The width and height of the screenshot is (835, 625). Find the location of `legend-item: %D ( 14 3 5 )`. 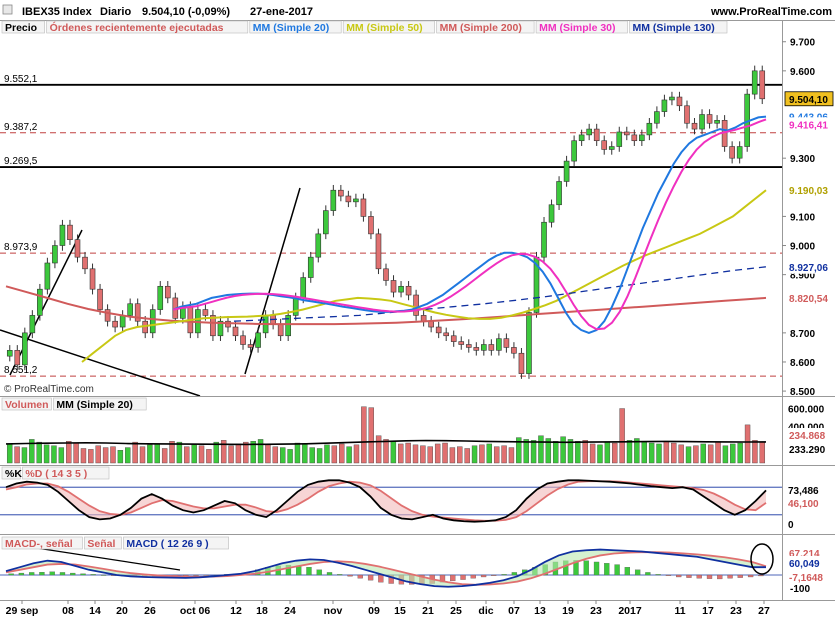

legend-item: %D ( 14 3 5 ) is located at coordinates (56, 474).